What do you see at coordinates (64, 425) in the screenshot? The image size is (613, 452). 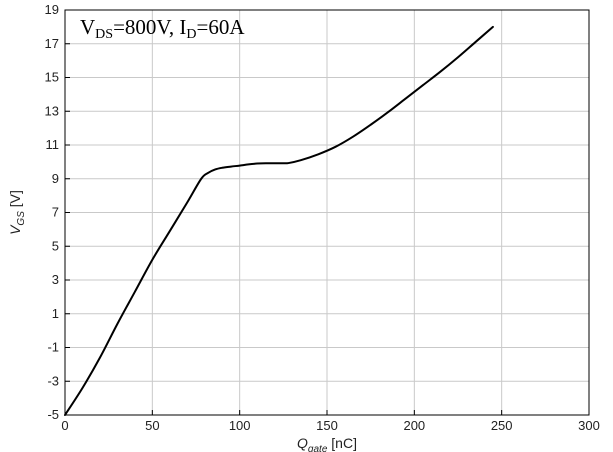 I see `x-tick-label: 0` at bounding box center [64, 425].